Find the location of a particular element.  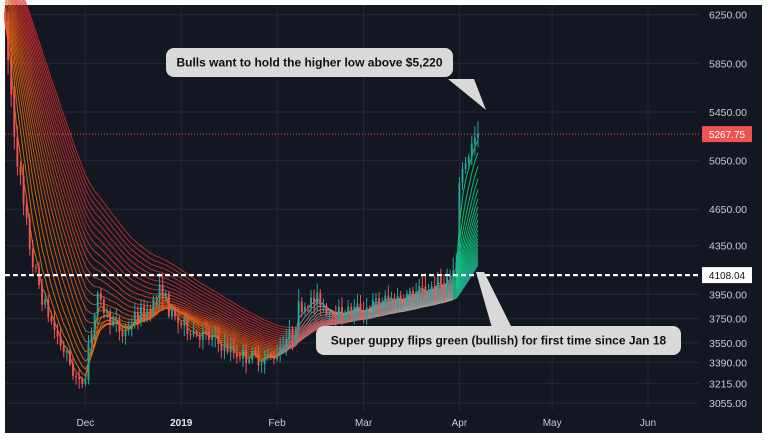

y-tick-label: 3750.00 is located at coordinates (728, 320).